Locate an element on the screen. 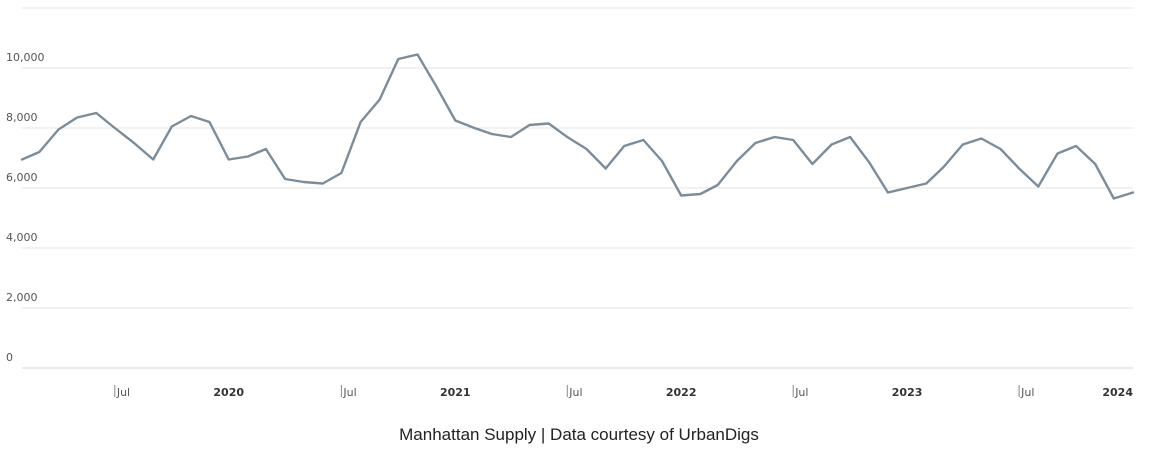  x-tick-label: 2021 is located at coordinates (455, 392).